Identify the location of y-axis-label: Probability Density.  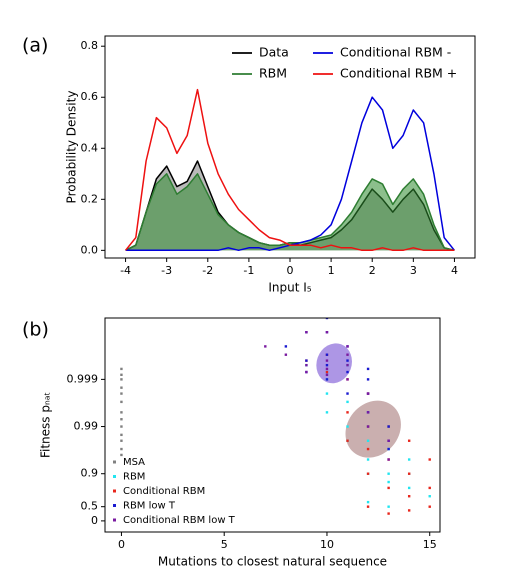
(72, 147).